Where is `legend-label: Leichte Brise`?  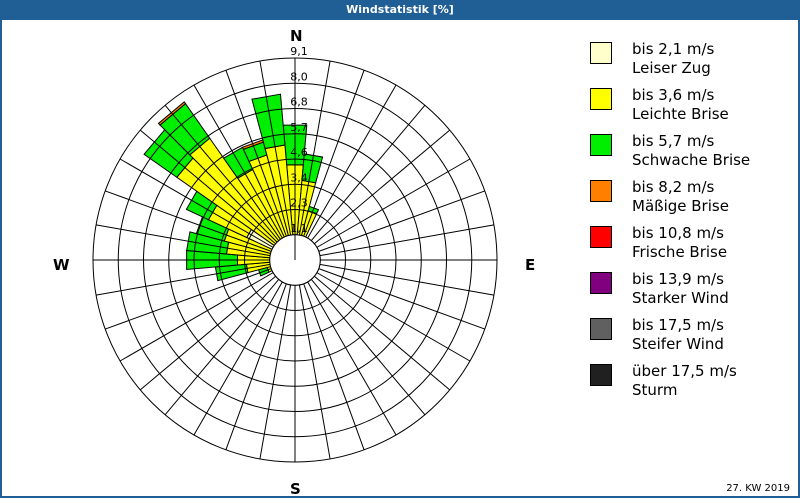
legend-label: Leichte Brise is located at coordinates (680, 114).